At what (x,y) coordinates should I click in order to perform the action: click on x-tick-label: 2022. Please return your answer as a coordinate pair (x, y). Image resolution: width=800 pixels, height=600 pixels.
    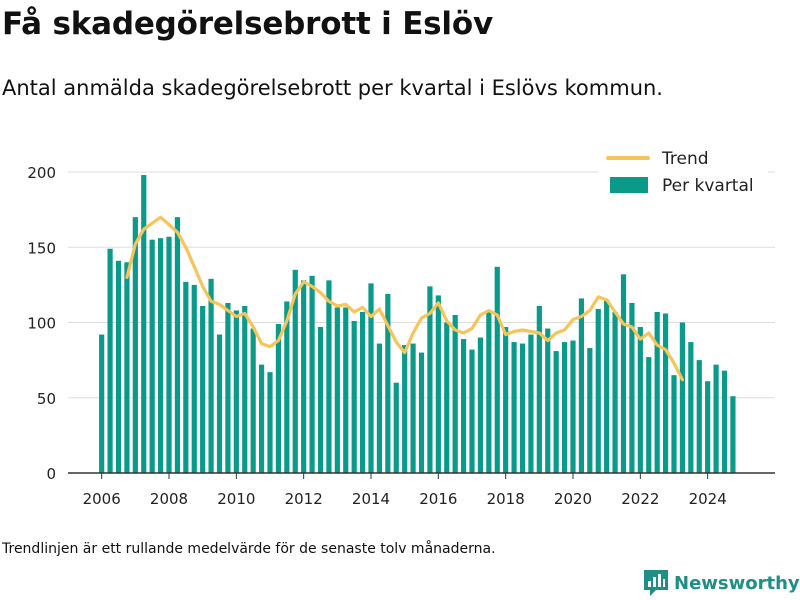
    Looking at the image, I should click on (640, 499).